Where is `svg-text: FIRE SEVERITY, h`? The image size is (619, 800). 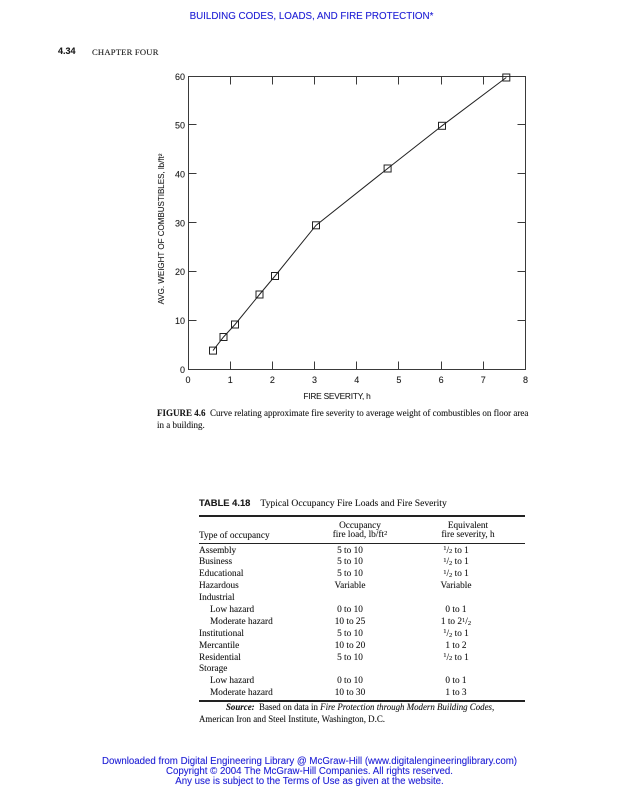
svg-text: FIRE SEVERITY, h is located at coordinates (337, 396).